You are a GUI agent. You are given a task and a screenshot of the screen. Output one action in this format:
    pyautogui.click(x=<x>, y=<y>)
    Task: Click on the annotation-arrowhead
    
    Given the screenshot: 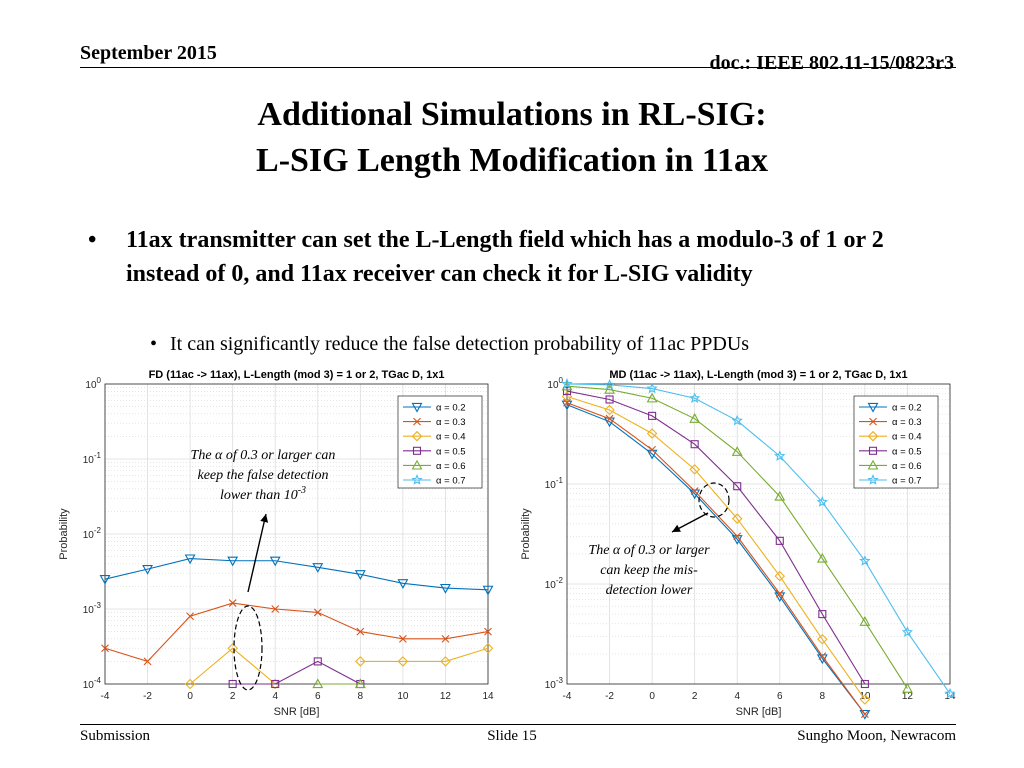 What is the action you would take?
    pyautogui.click(x=264, y=518)
    